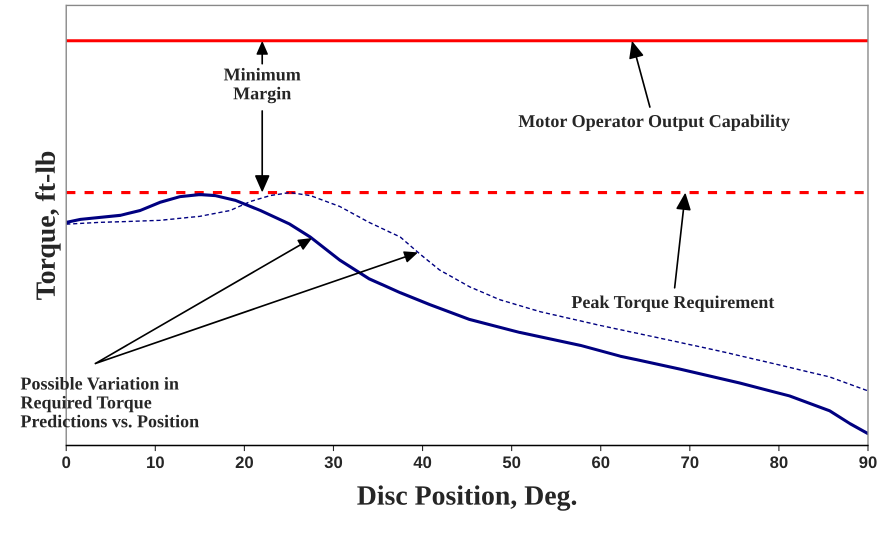  Describe the element at coordinates (689, 462) in the screenshot. I see `x-tick-label: 70` at that location.